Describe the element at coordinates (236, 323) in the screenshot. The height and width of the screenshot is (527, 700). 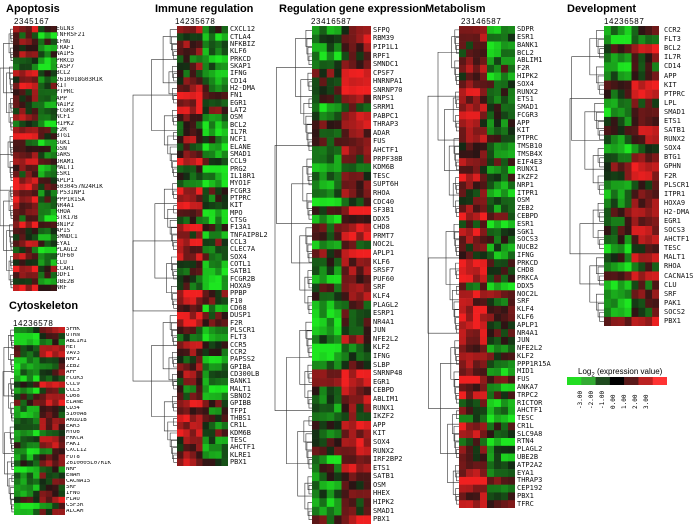
I see `gene-label: F2R` at that location.